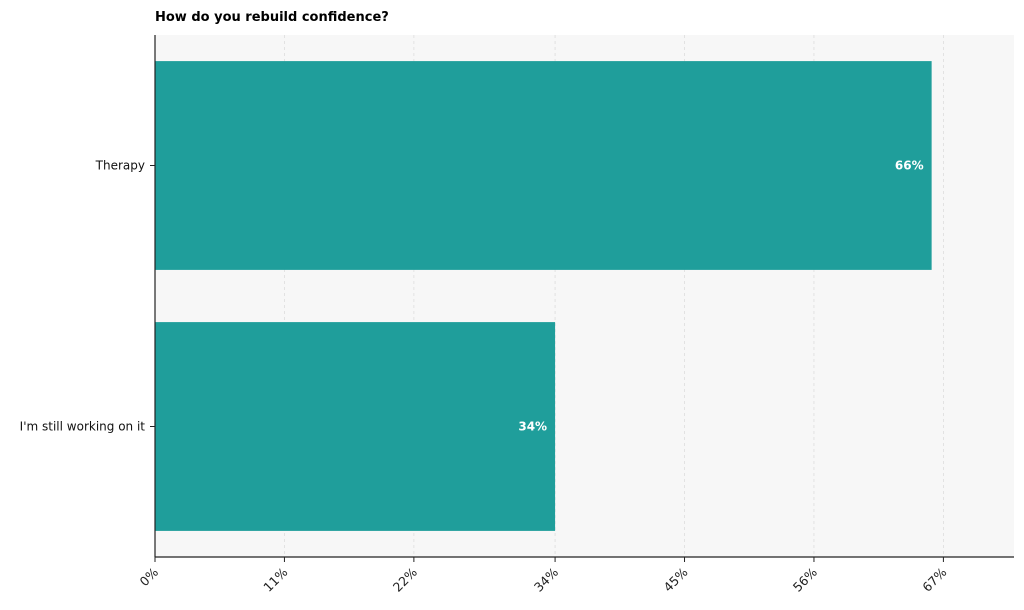 The image size is (1024, 610). What do you see at coordinates (272, 17) in the screenshot?
I see `chart-title: How do you rebuild confidence?` at bounding box center [272, 17].